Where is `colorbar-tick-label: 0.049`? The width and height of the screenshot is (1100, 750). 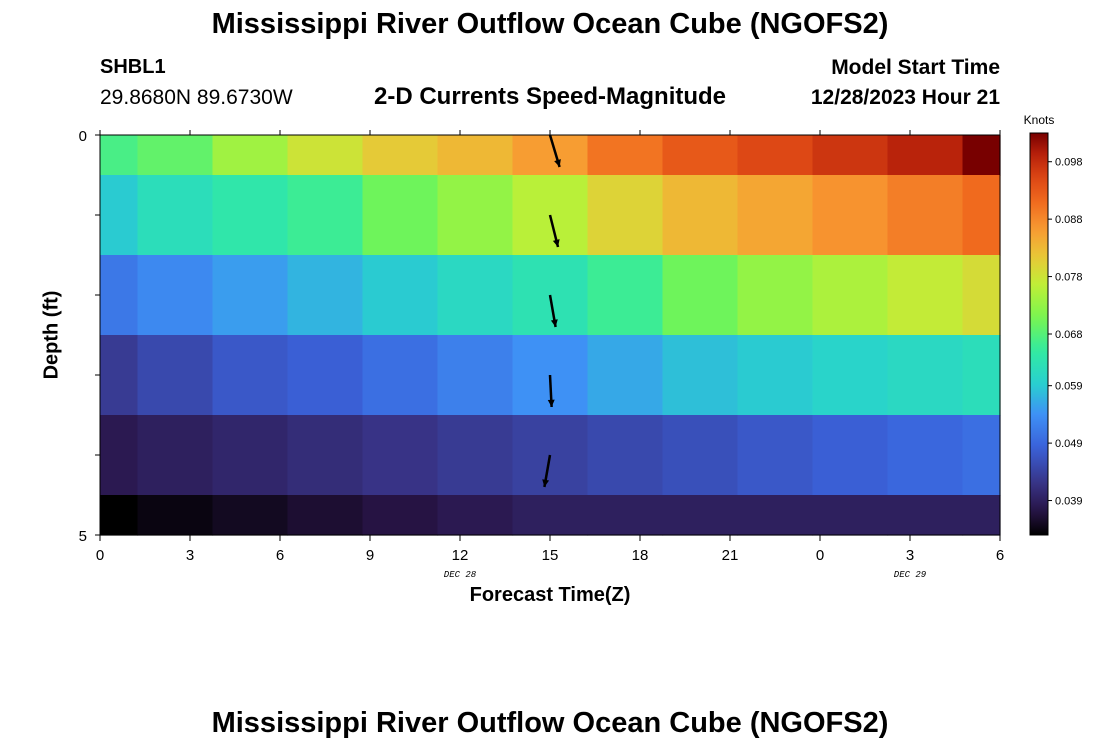
colorbar-tick-label: 0.049 is located at coordinates (1069, 444).